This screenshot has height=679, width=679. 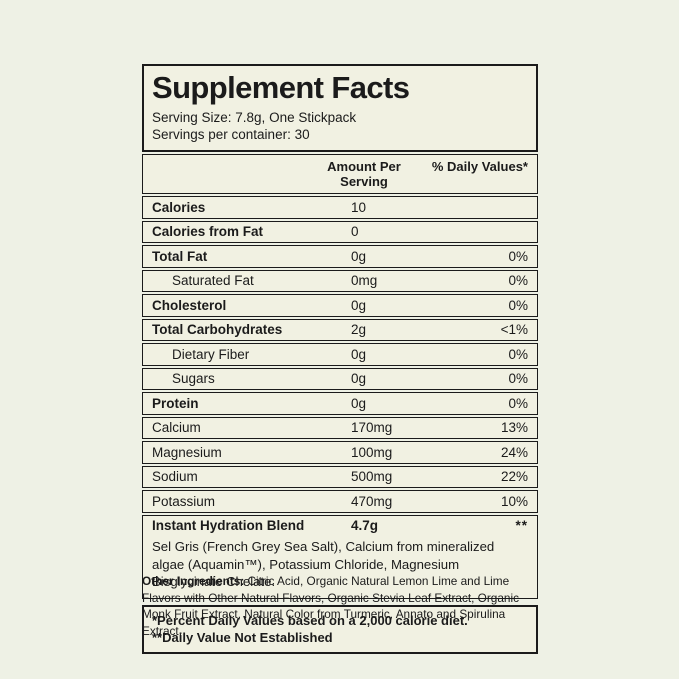 What do you see at coordinates (175, 403) in the screenshot?
I see `nutrient-name: Protein` at bounding box center [175, 403].